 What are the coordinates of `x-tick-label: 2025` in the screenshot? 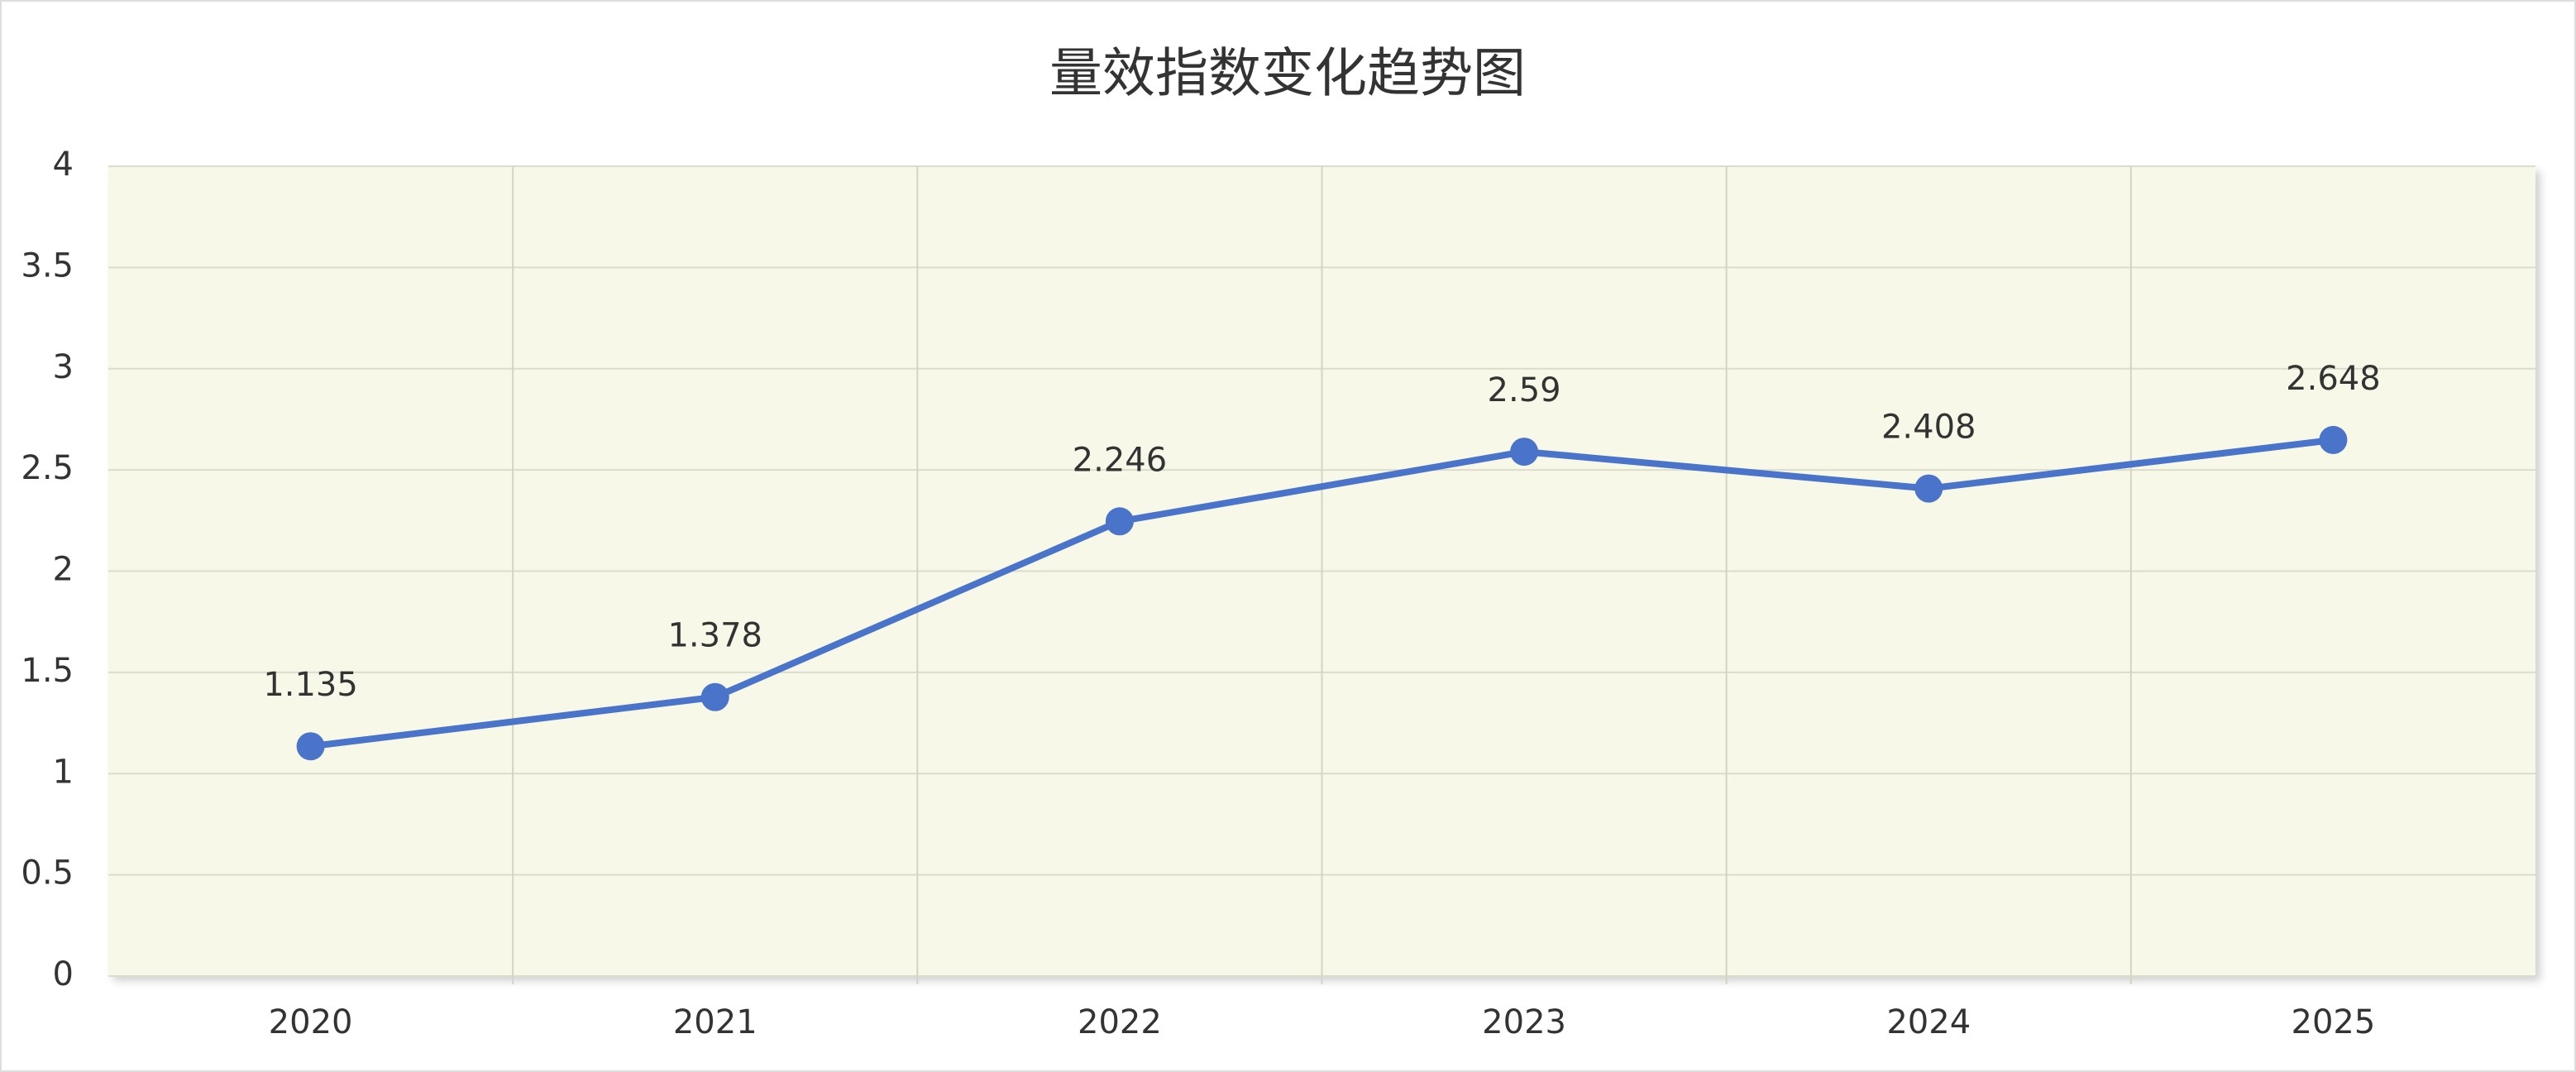 It's located at (2334, 1022).